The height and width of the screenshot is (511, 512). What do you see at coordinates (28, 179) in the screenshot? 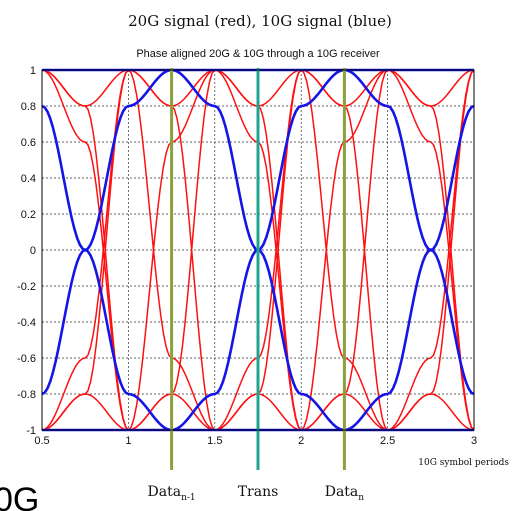
I see `y-tick-label: 0.4` at bounding box center [28, 179].